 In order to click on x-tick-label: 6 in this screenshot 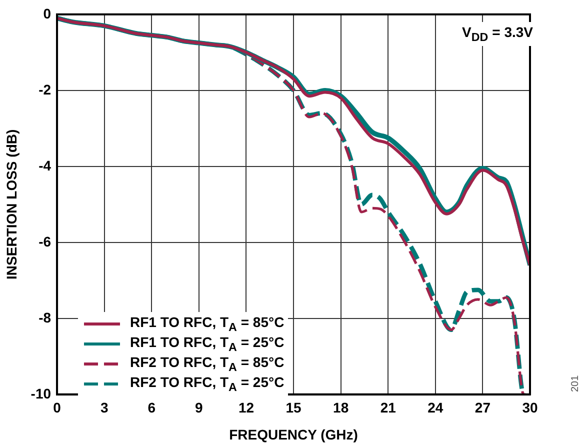, I will do `click(152, 408)`.